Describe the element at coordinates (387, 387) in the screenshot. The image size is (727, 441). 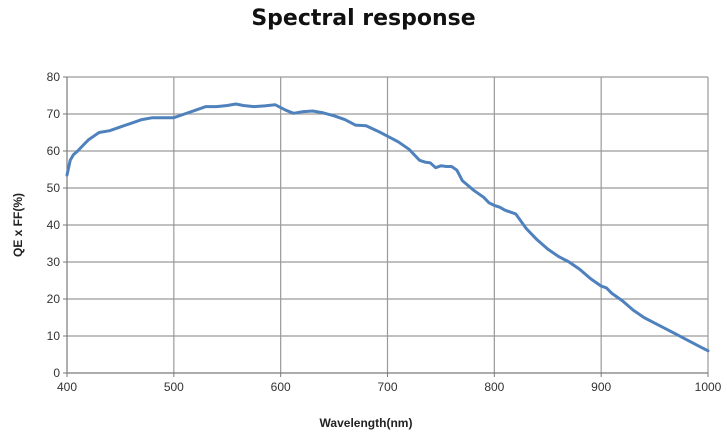
I see `x-tick-label-700: 700` at that location.